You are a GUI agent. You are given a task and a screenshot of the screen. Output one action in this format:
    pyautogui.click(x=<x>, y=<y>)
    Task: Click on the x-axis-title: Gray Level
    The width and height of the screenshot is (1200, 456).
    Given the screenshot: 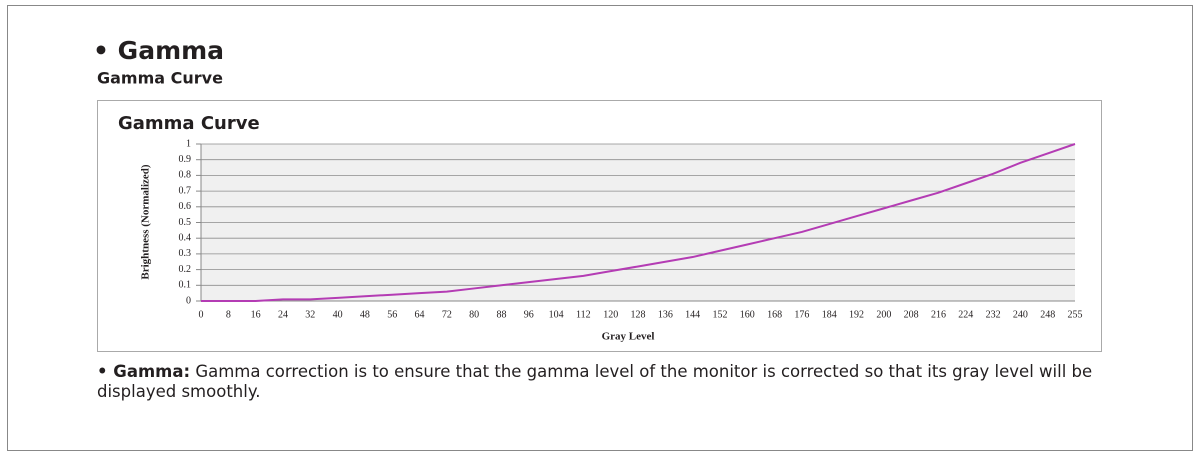 What is the action you would take?
    pyautogui.click(x=628, y=337)
    